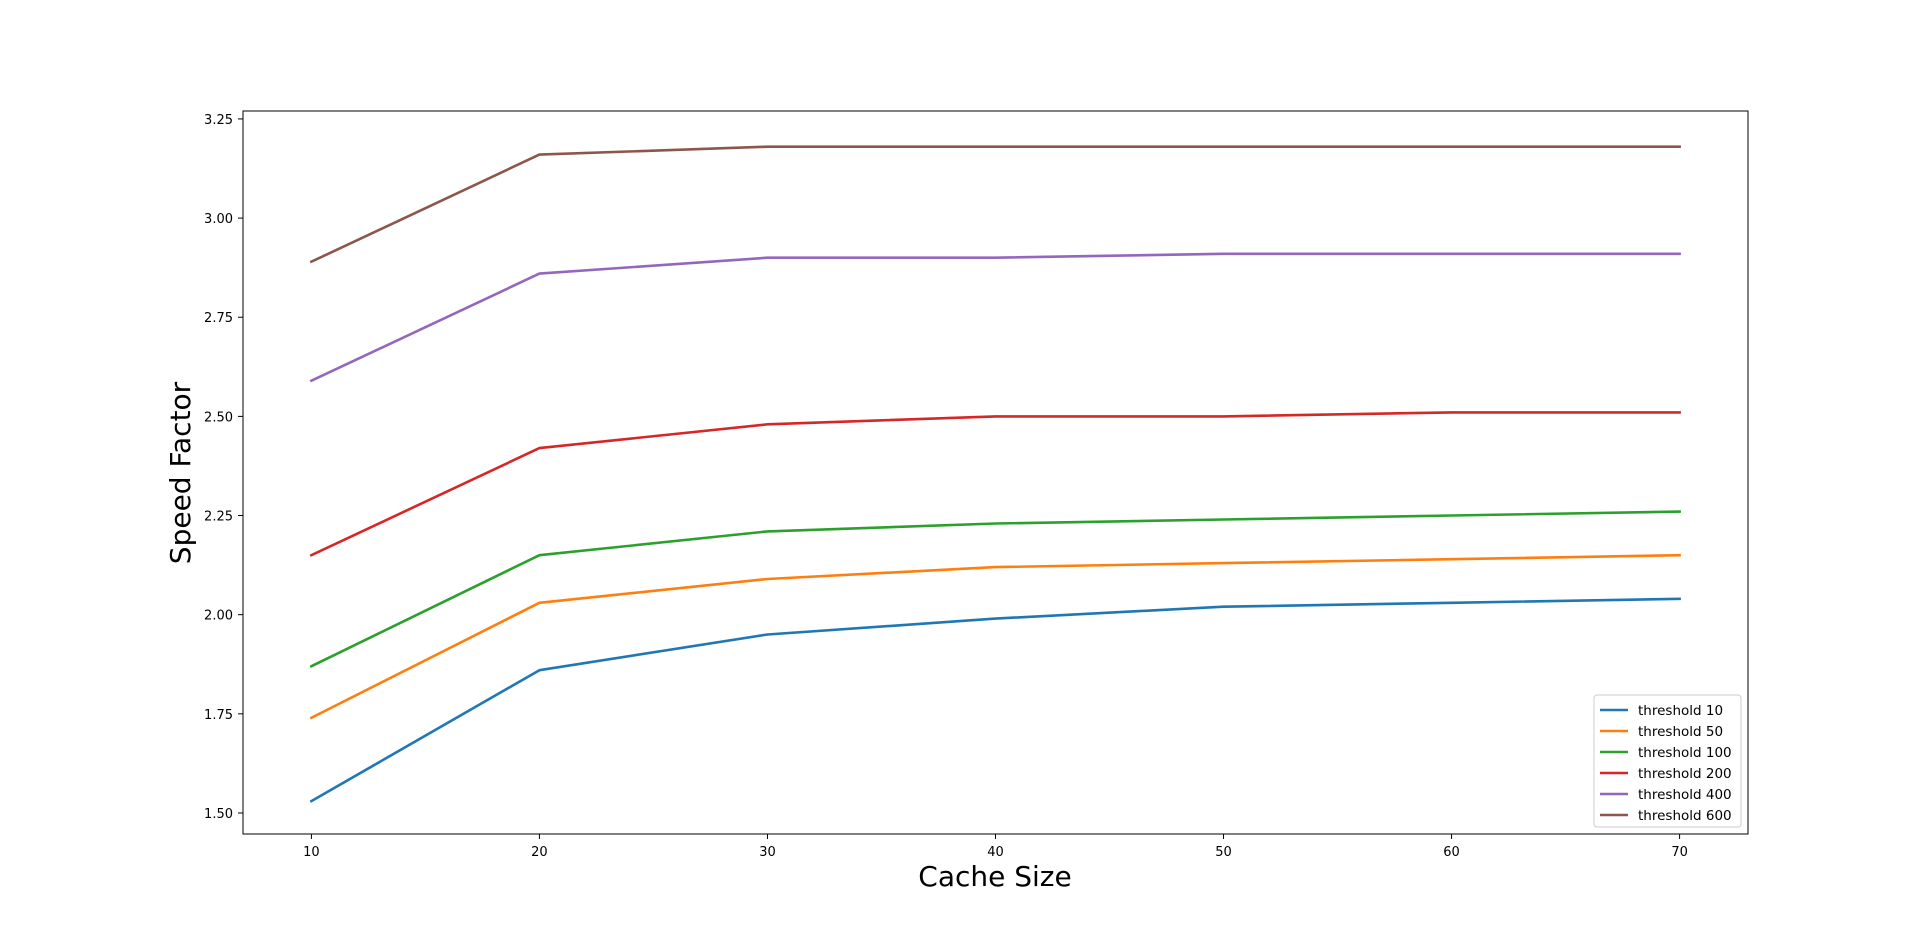 The image size is (1920, 927). I want to click on legend-label: threshold 400, so click(1685, 795).